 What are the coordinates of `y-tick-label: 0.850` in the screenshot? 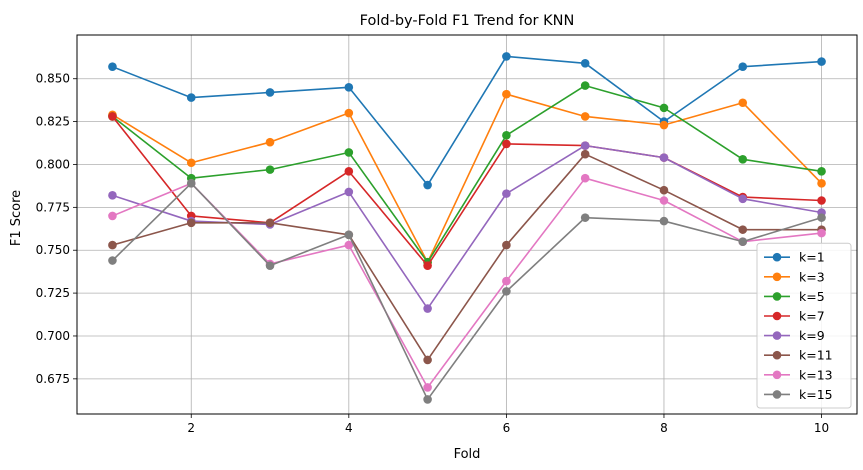 It's located at (53, 79).